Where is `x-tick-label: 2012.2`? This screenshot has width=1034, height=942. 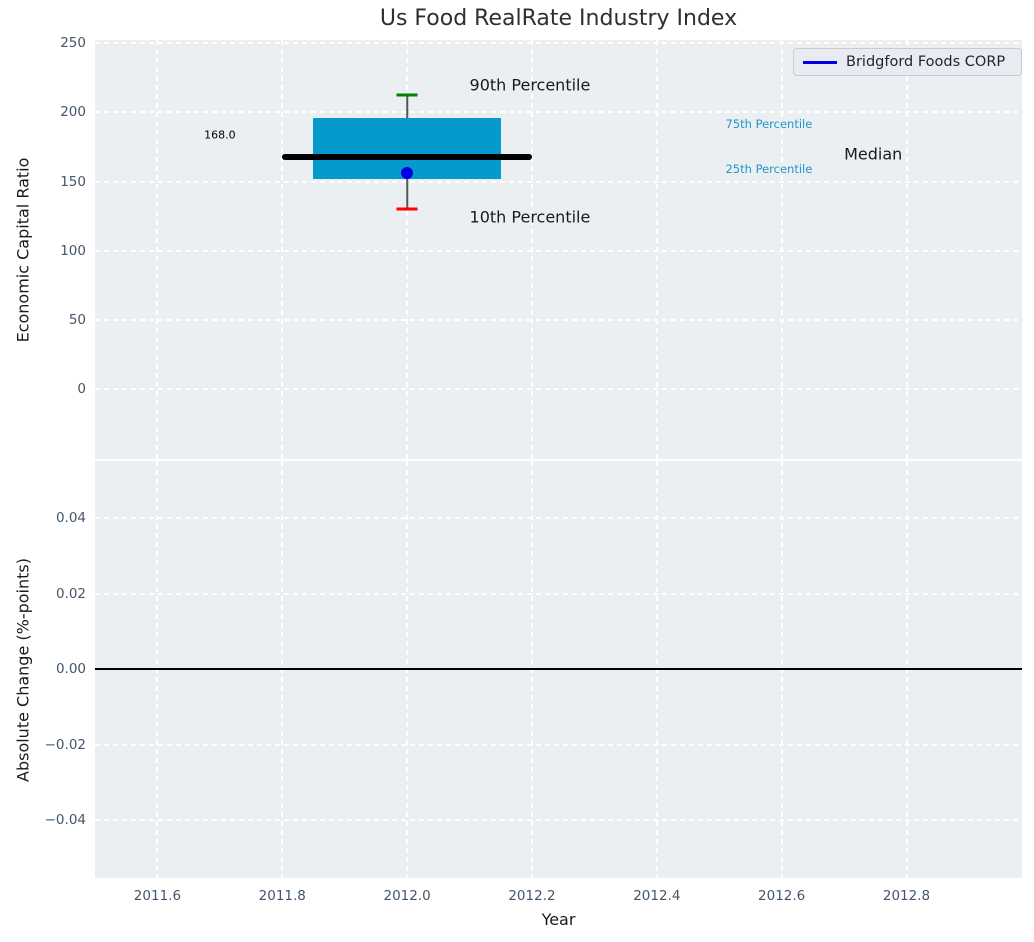
x-tick-label: 2012.2 is located at coordinates (532, 896).